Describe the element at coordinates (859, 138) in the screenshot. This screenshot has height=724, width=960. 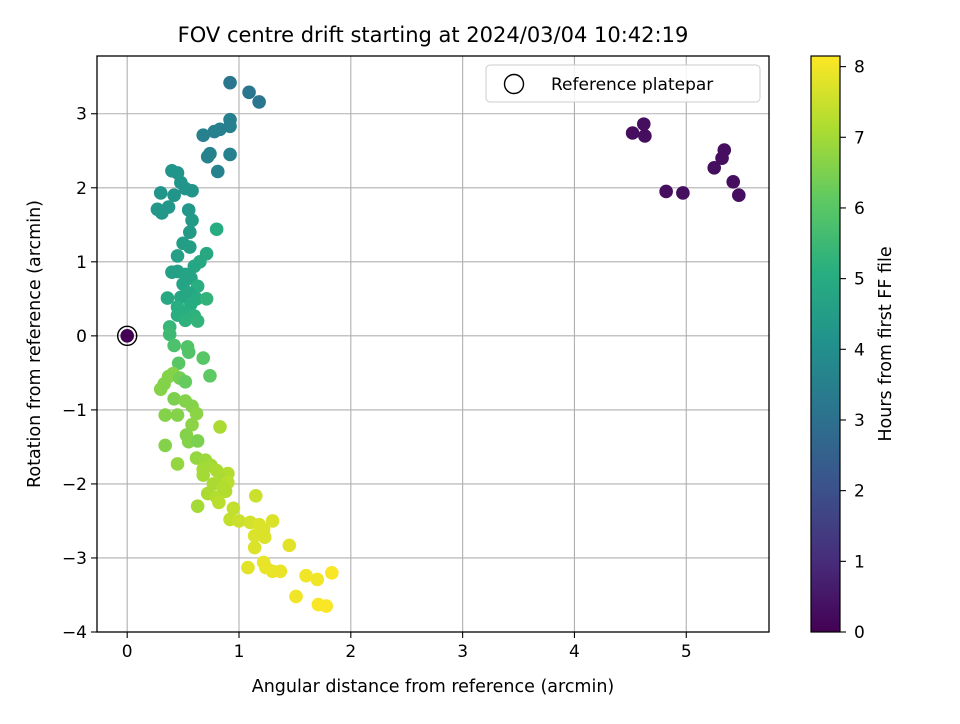
I see `colorbar-tick-label: 7` at that location.